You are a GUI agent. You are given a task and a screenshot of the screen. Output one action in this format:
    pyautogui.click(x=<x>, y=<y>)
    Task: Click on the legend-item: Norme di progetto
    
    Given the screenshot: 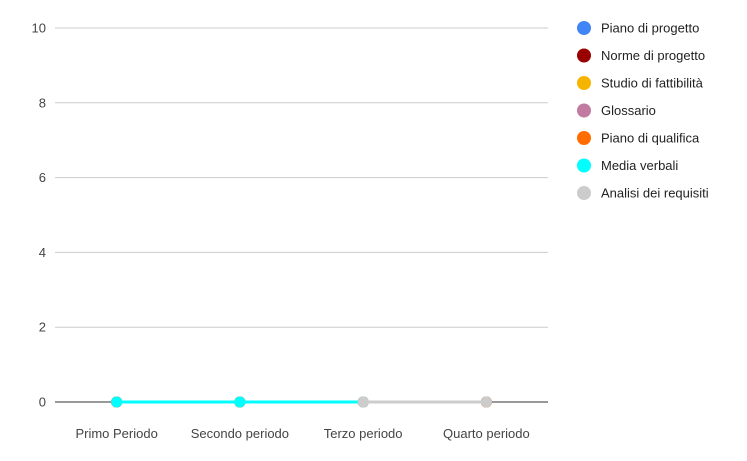 What is the action you would take?
    pyautogui.click(x=641, y=55)
    